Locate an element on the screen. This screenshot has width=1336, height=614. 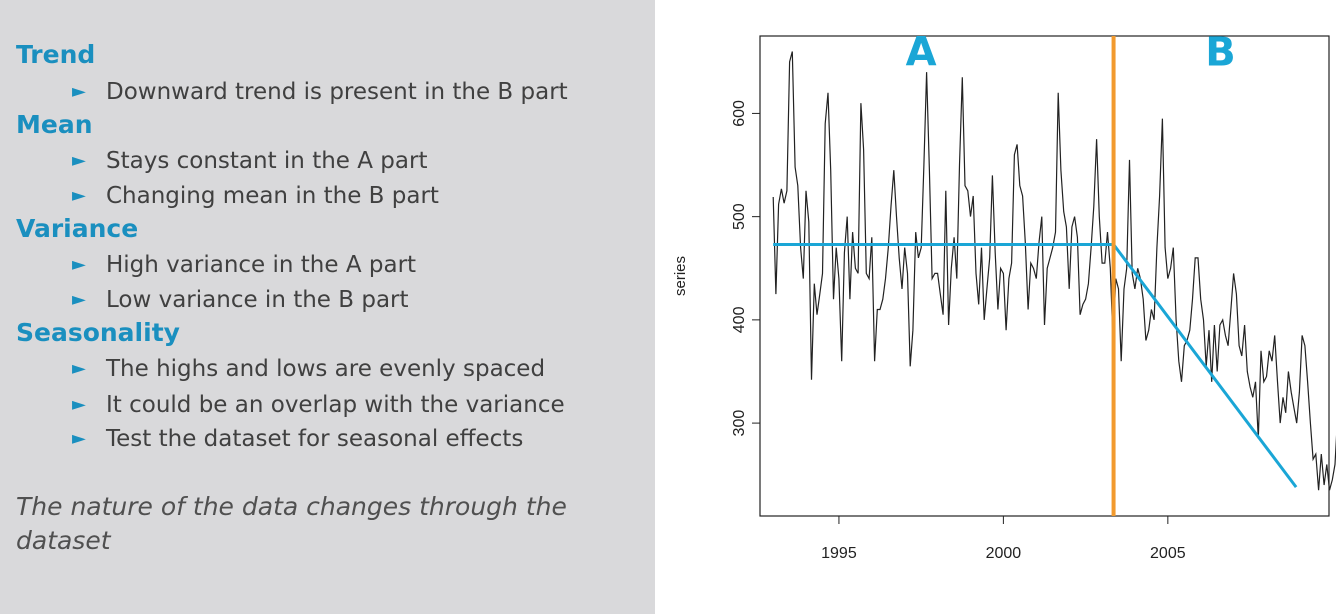
section-heading: Variance is located at coordinates (77, 228).